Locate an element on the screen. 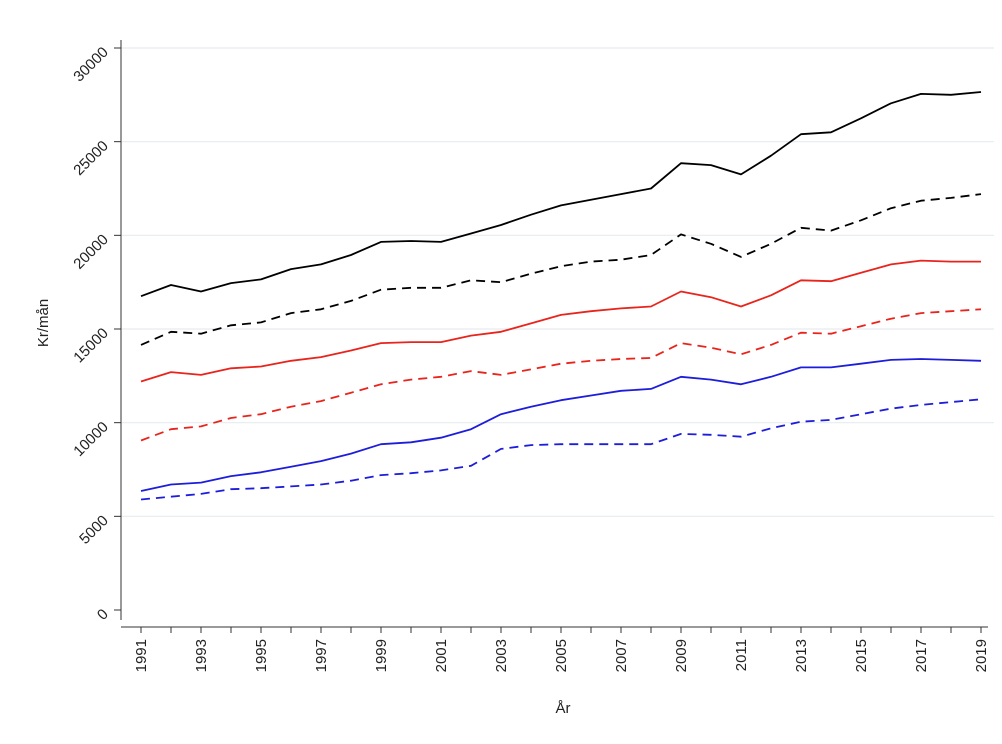 The height and width of the screenshot is (744, 1002). x-tick-label: 1991 is located at coordinates (141, 655).